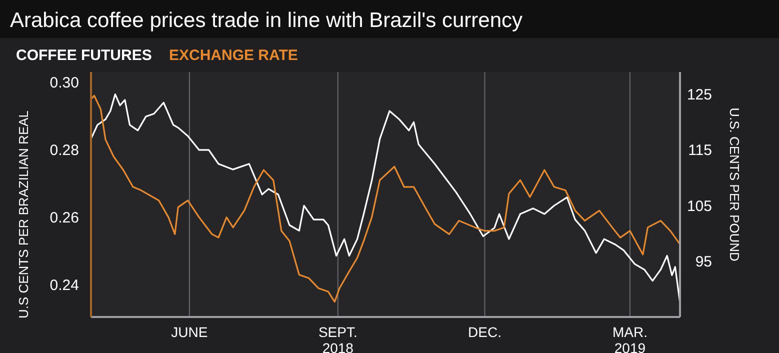 The height and width of the screenshot is (353, 779). I want to click on x-tick-label: SEPT. 2018, so click(338, 338).